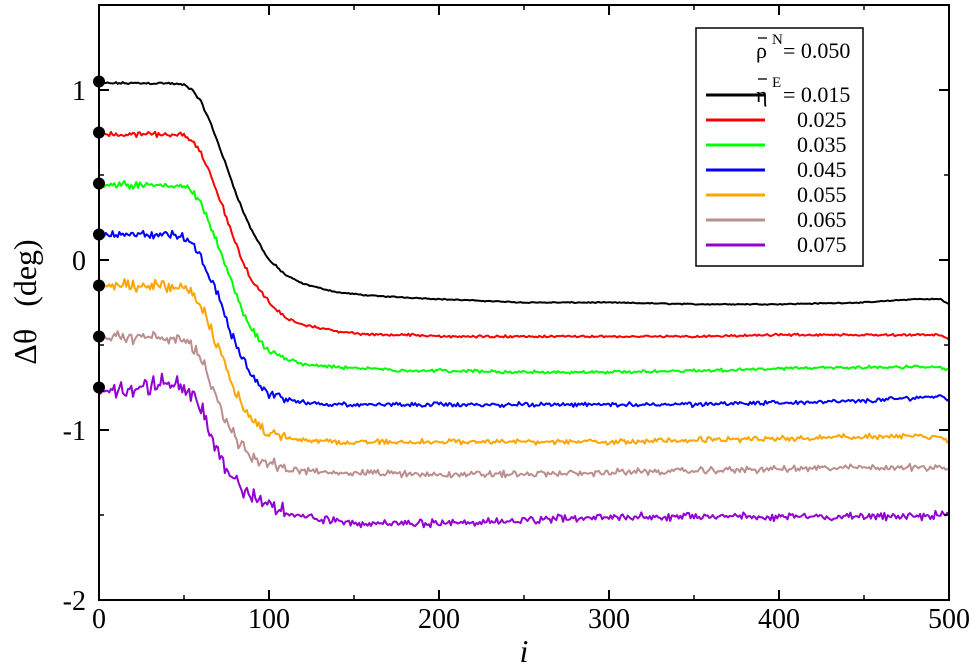 The width and height of the screenshot is (978, 668). What do you see at coordinates (439, 619) in the screenshot?
I see `x-tick-label: 200` at bounding box center [439, 619].